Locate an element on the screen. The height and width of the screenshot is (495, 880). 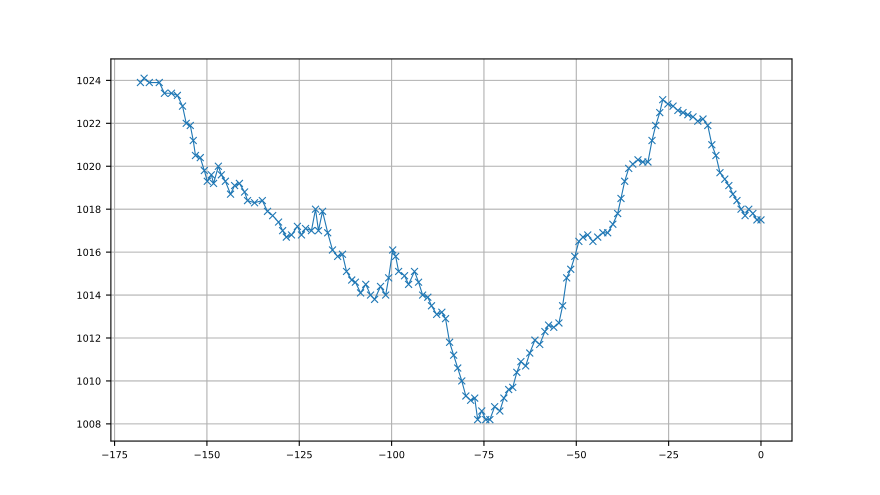
x-tick-label: −125 is located at coordinates (299, 454).